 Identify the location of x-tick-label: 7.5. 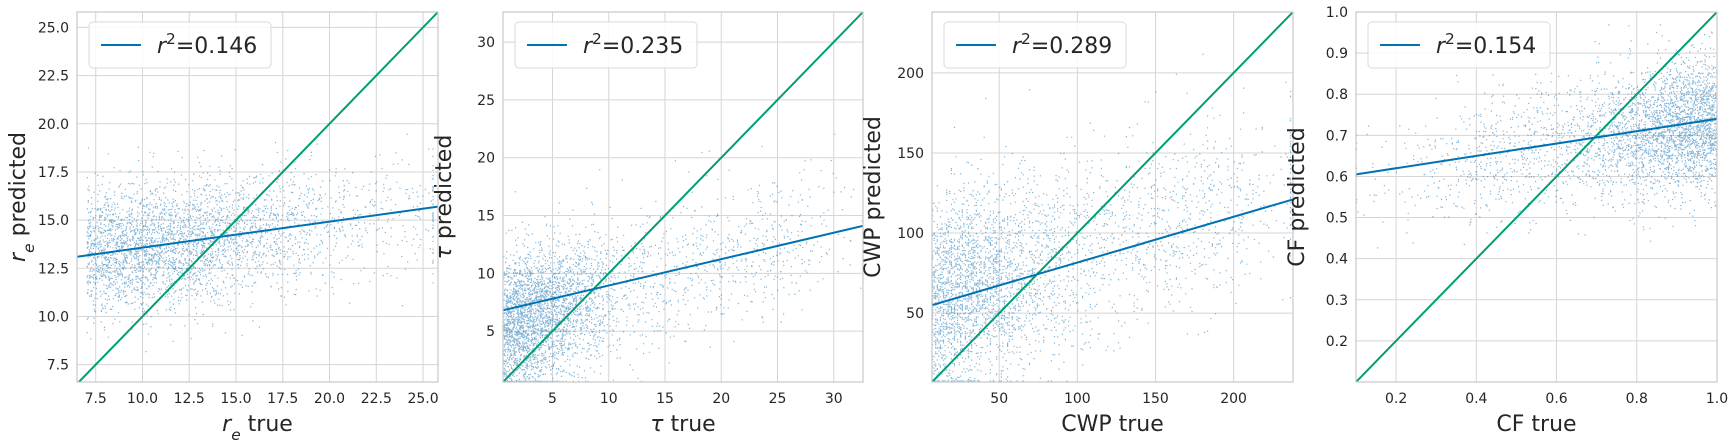
(96, 399).